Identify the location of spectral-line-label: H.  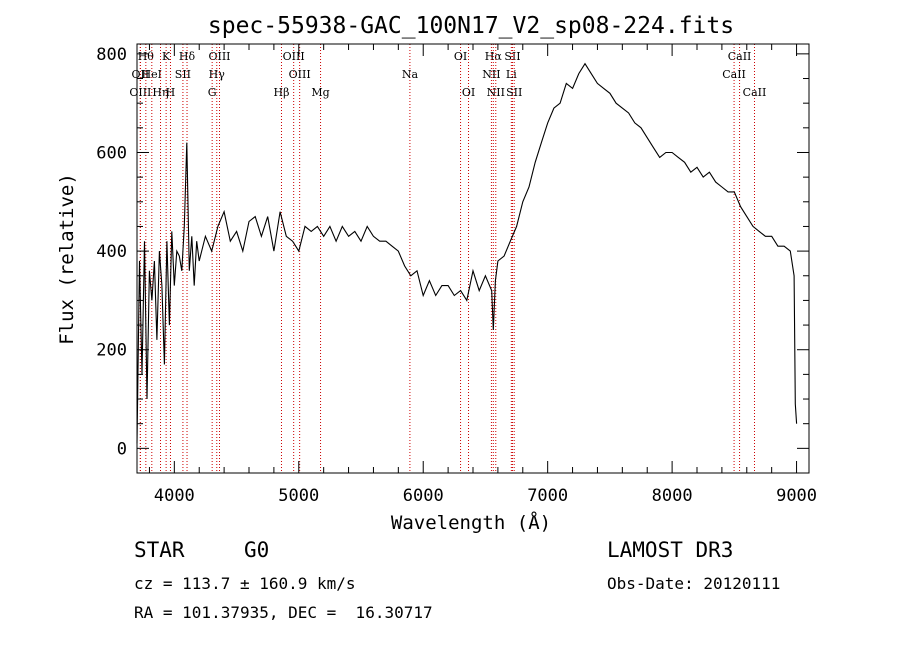
(171, 92).